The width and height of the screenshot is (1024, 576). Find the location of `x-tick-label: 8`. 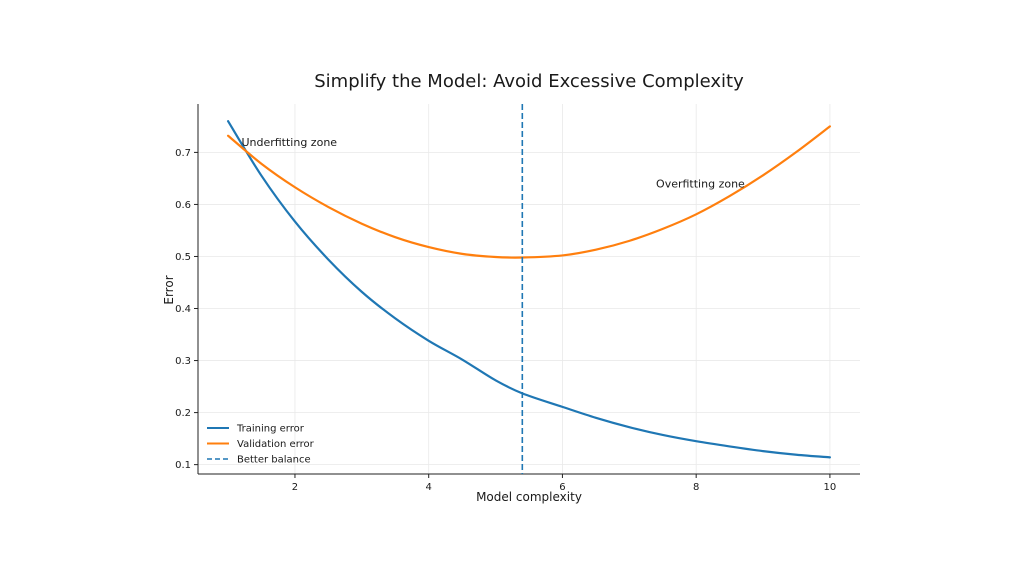

x-tick-label: 8 is located at coordinates (696, 487).